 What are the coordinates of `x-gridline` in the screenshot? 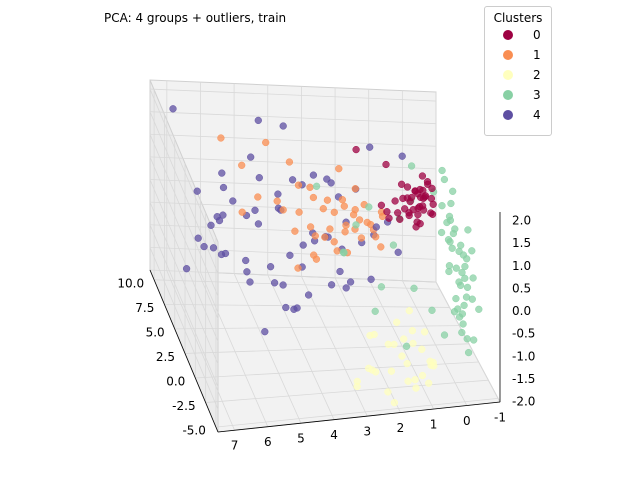 It's located at (301, 347).